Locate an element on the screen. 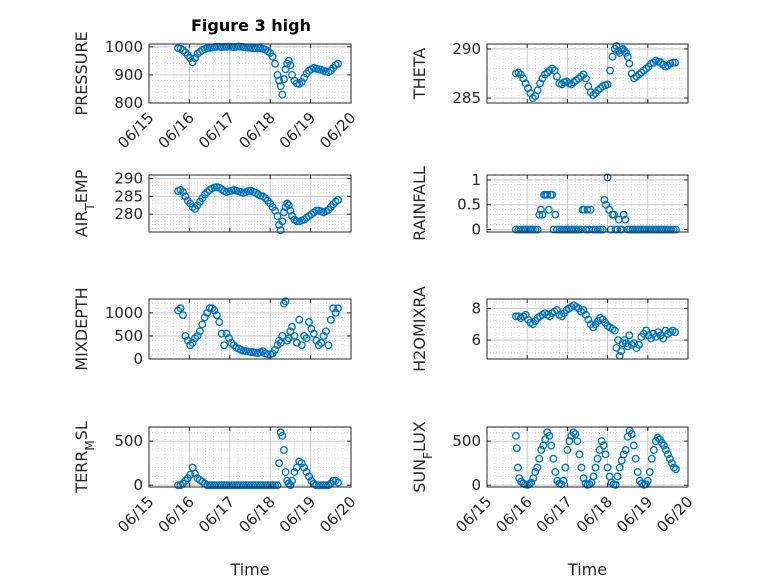 The width and height of the screenshot is (778, 583). y-axis-label: H2OMIXRA is located at coordinates (419, 329).